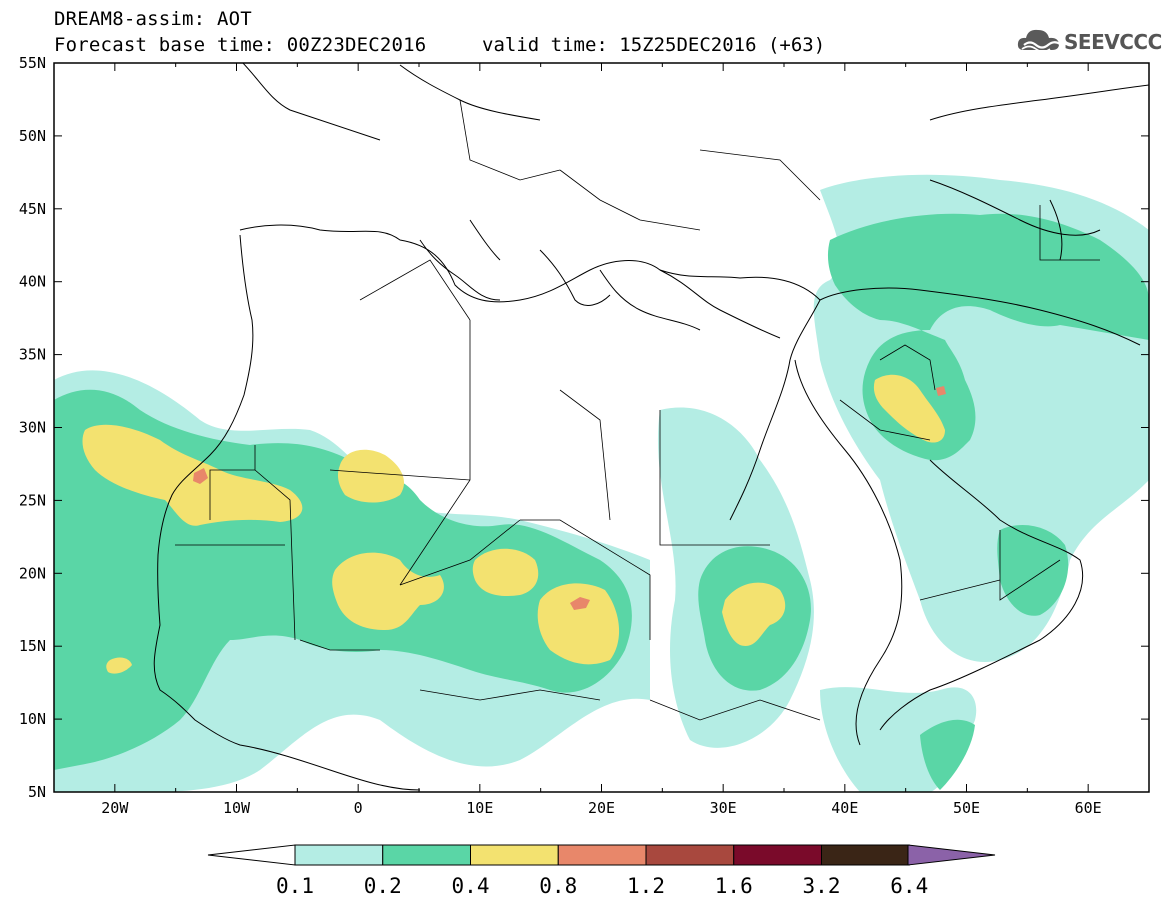 The image size is (1165, 905). Describe the element at coordinates (32, 500) in the screenshot. I see `lat-label: 25N` at that location.